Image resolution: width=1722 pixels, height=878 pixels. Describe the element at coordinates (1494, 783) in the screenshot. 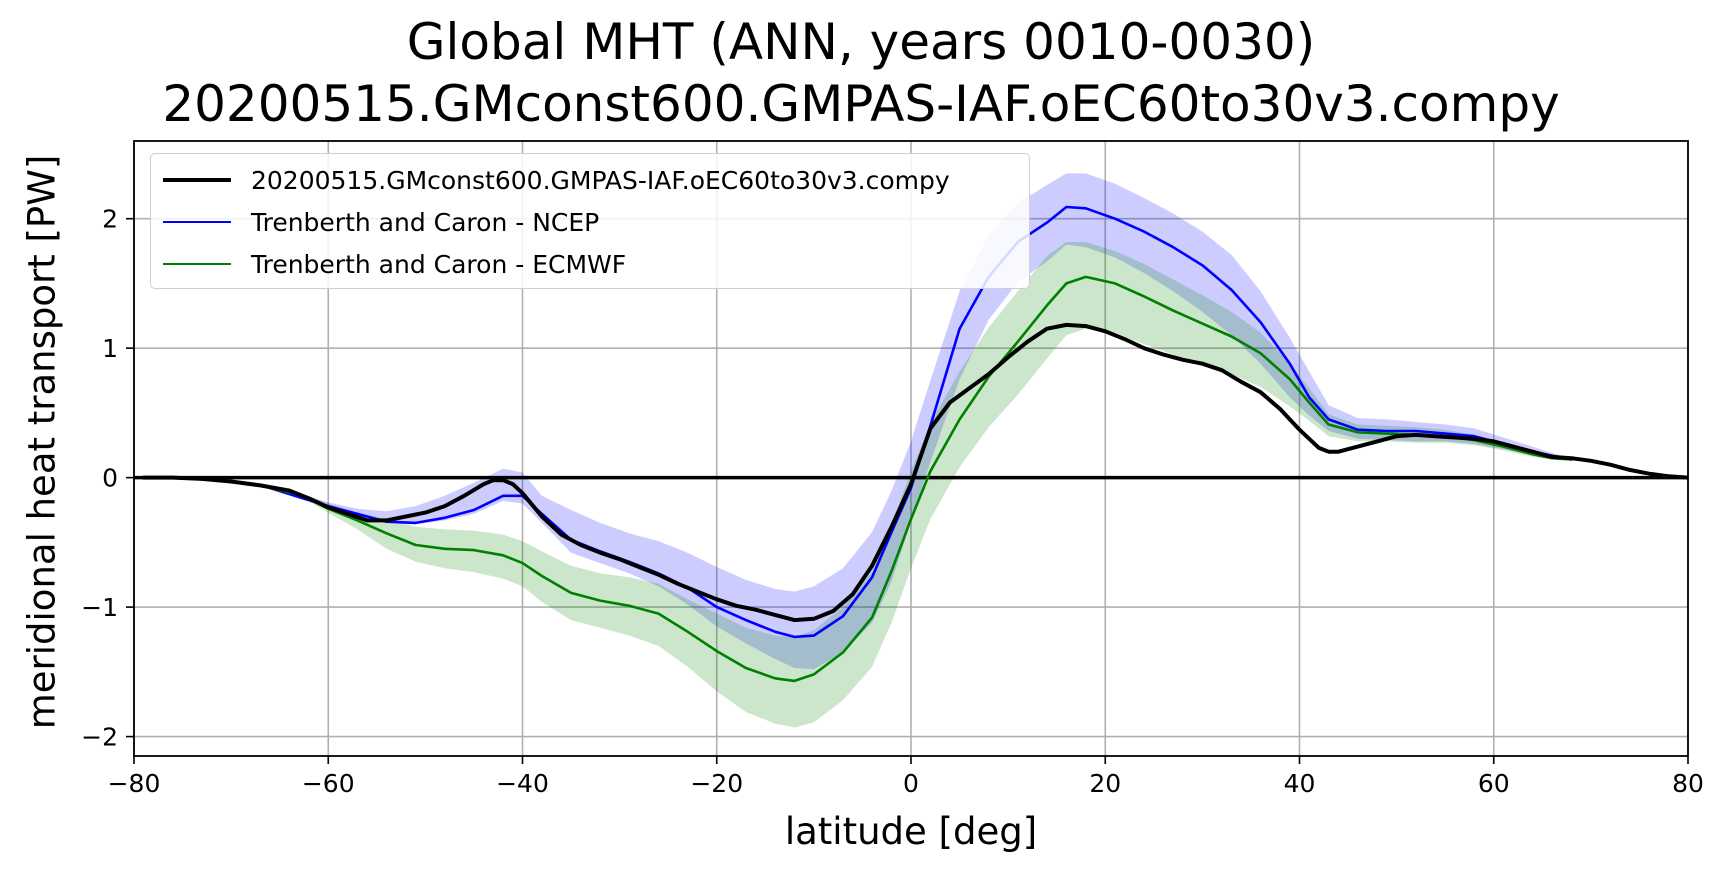

I see `x-tick-label: 60` at that location.